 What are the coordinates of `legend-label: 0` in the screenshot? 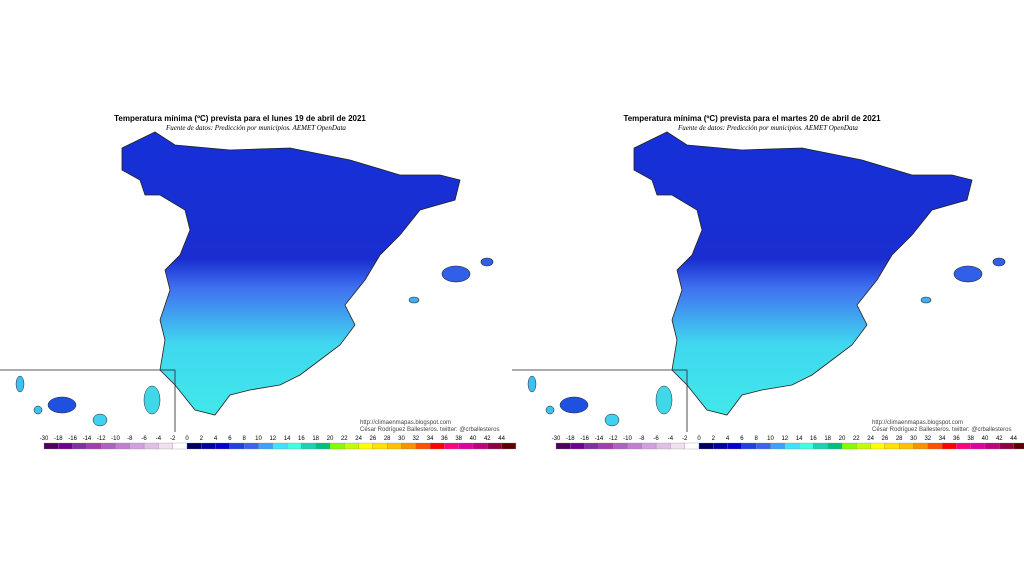 It's located at (699, 439).